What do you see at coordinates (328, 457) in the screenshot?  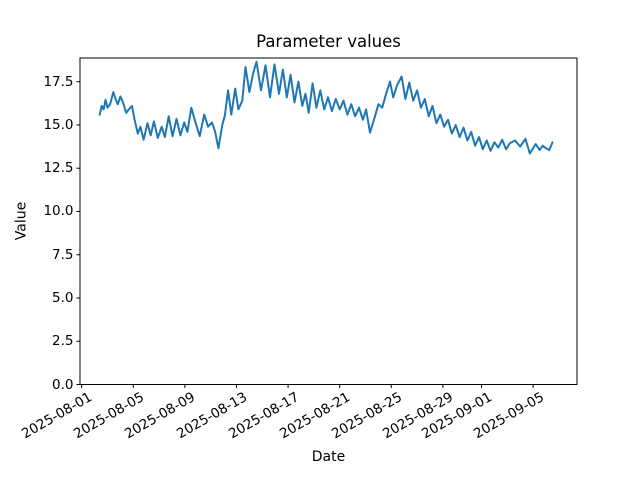 I see `x-axis-label: Date` at bounding box center [328, 457].